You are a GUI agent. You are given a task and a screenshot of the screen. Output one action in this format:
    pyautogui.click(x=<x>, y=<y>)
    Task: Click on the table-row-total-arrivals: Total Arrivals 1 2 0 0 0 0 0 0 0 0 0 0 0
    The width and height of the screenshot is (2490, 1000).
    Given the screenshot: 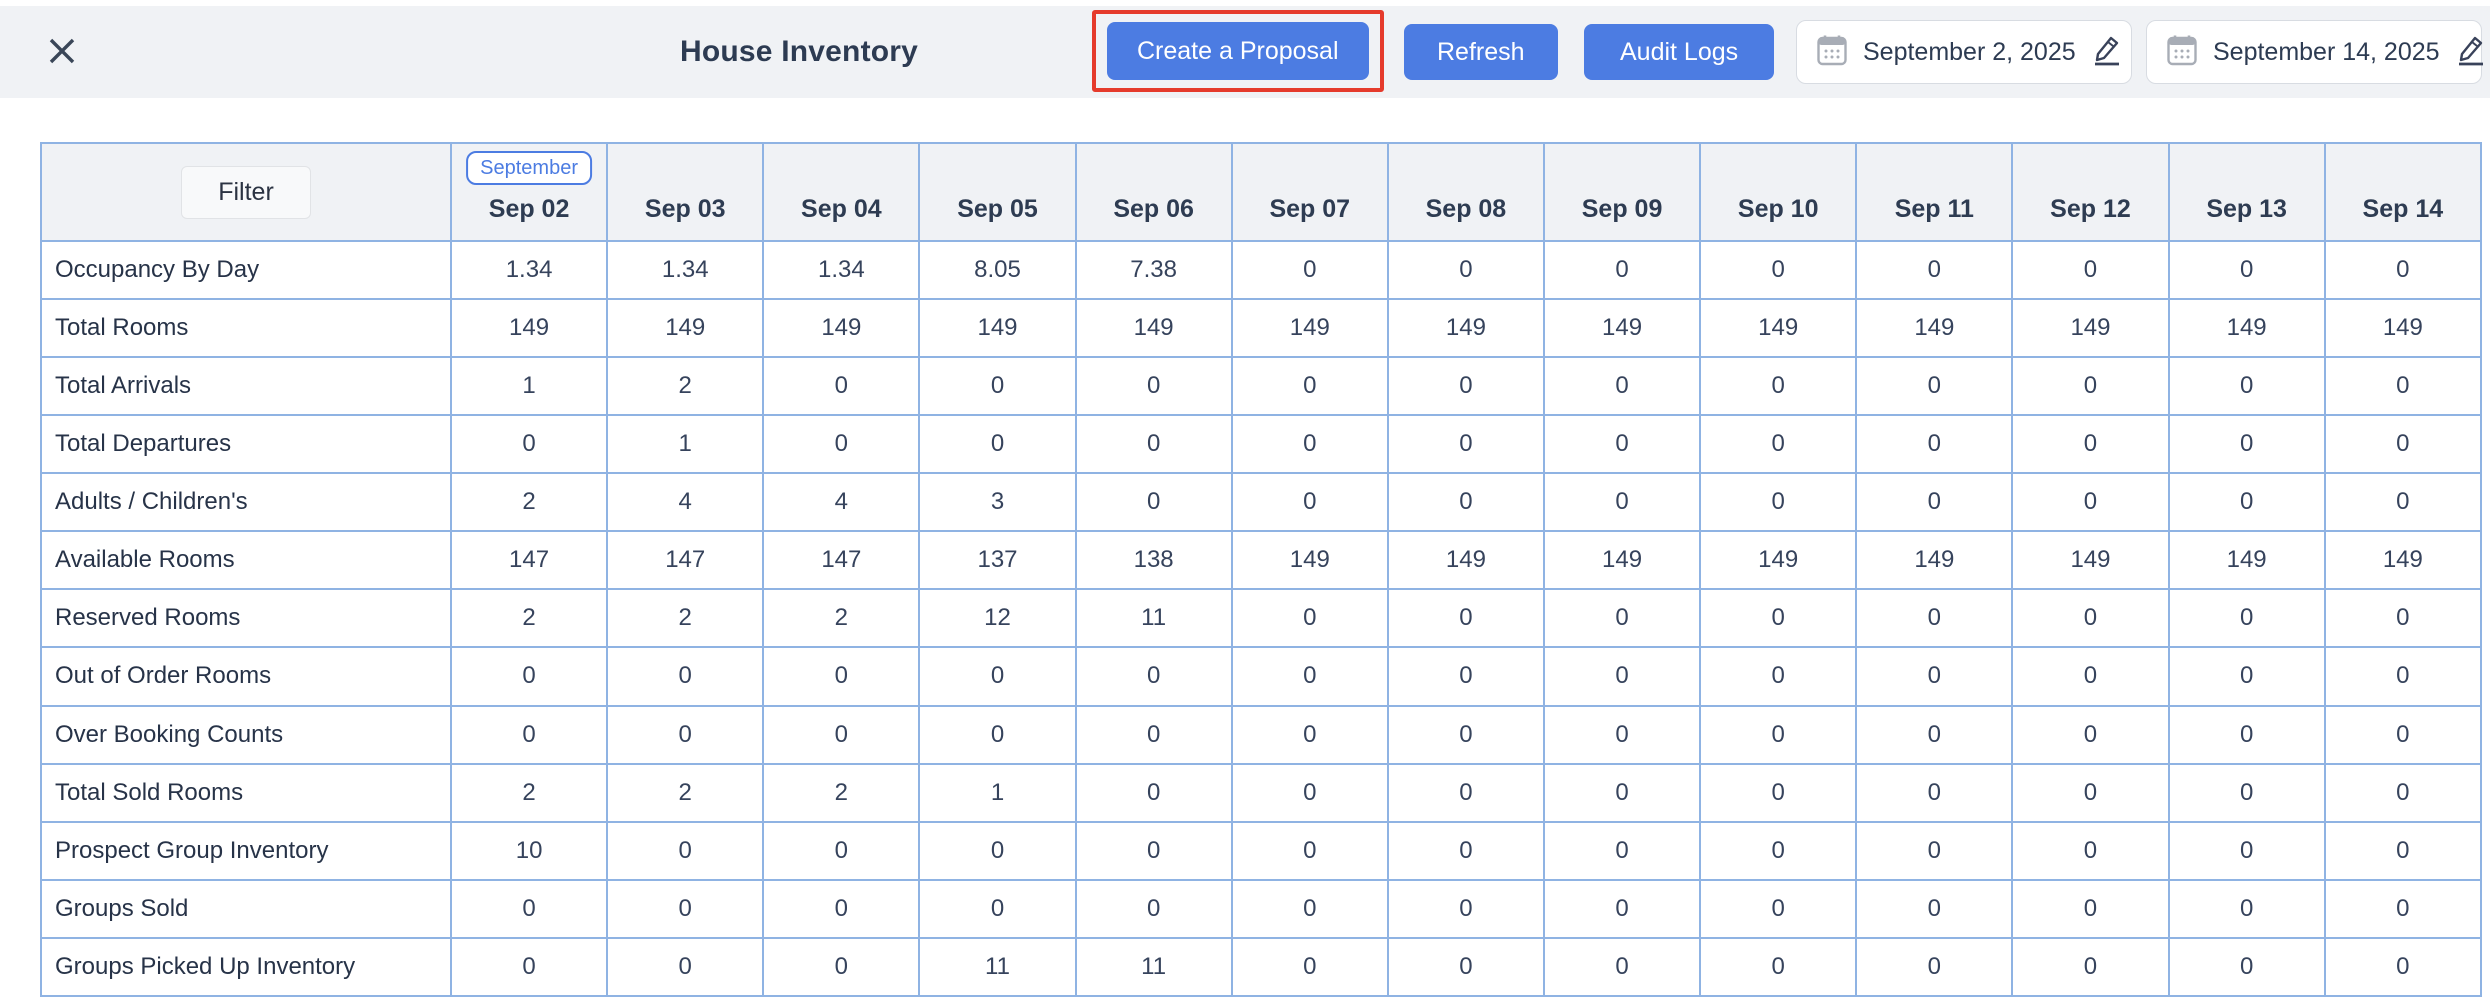 What is the action you would take?
    pyautogui.click(x=1261, y=386)
    